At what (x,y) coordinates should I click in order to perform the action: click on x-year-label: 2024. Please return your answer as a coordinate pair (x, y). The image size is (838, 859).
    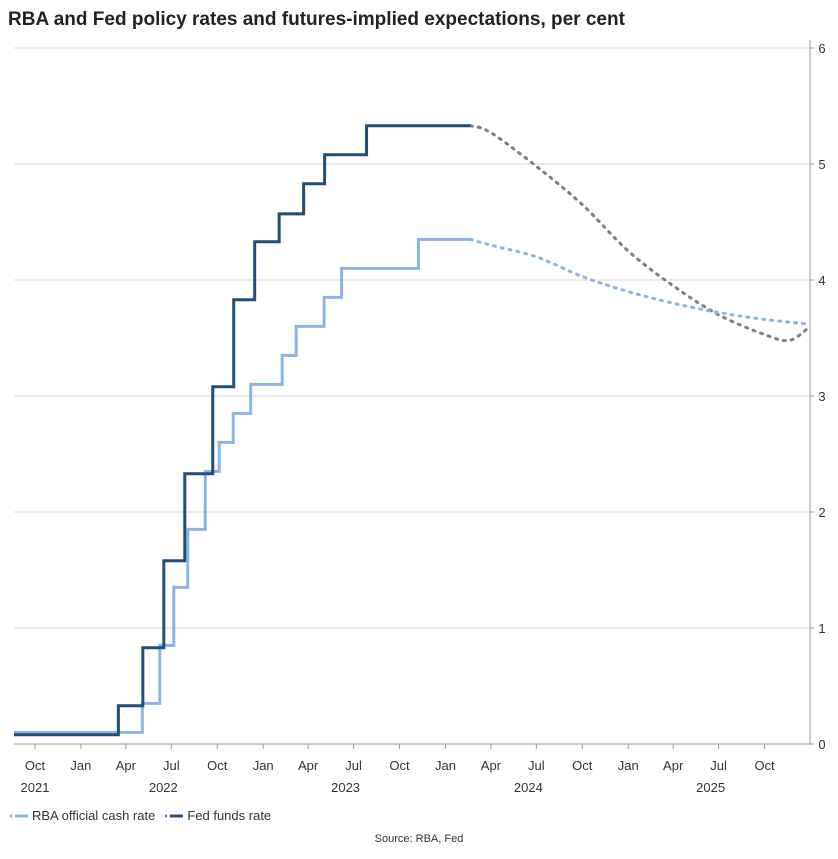
    Looking at the image, I should click on (528, 787).